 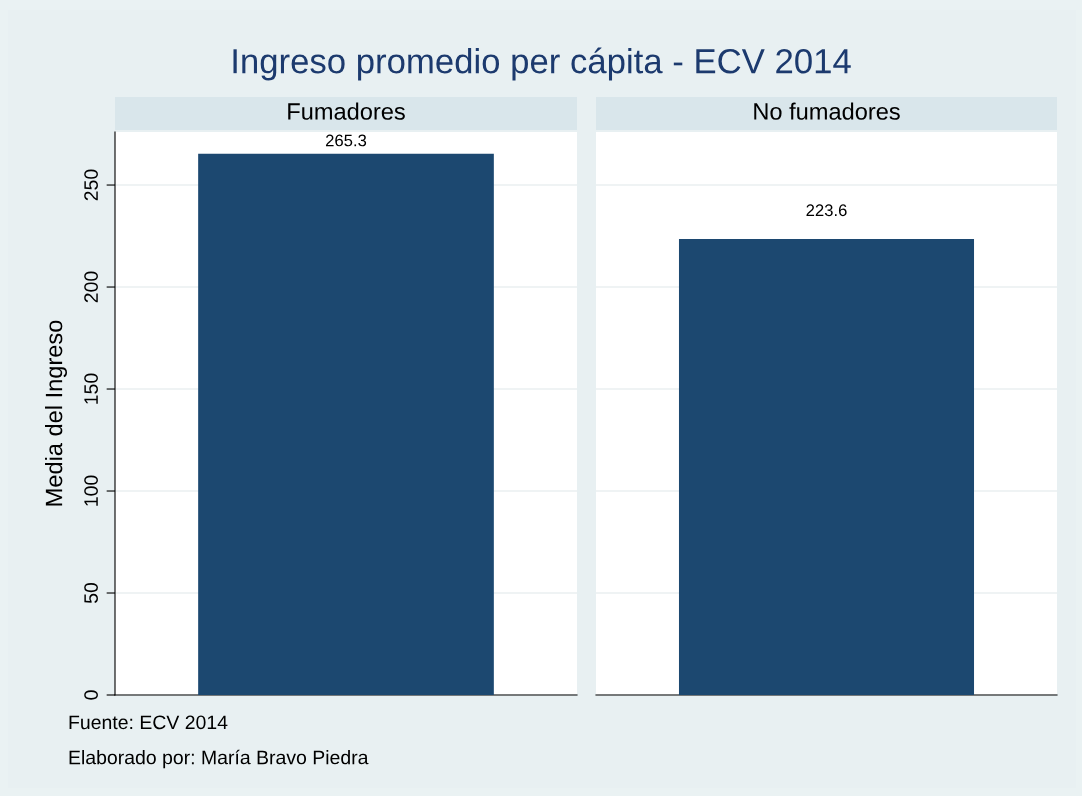 I want to click on y-tick-label: 50, so click(x=91, y=593).